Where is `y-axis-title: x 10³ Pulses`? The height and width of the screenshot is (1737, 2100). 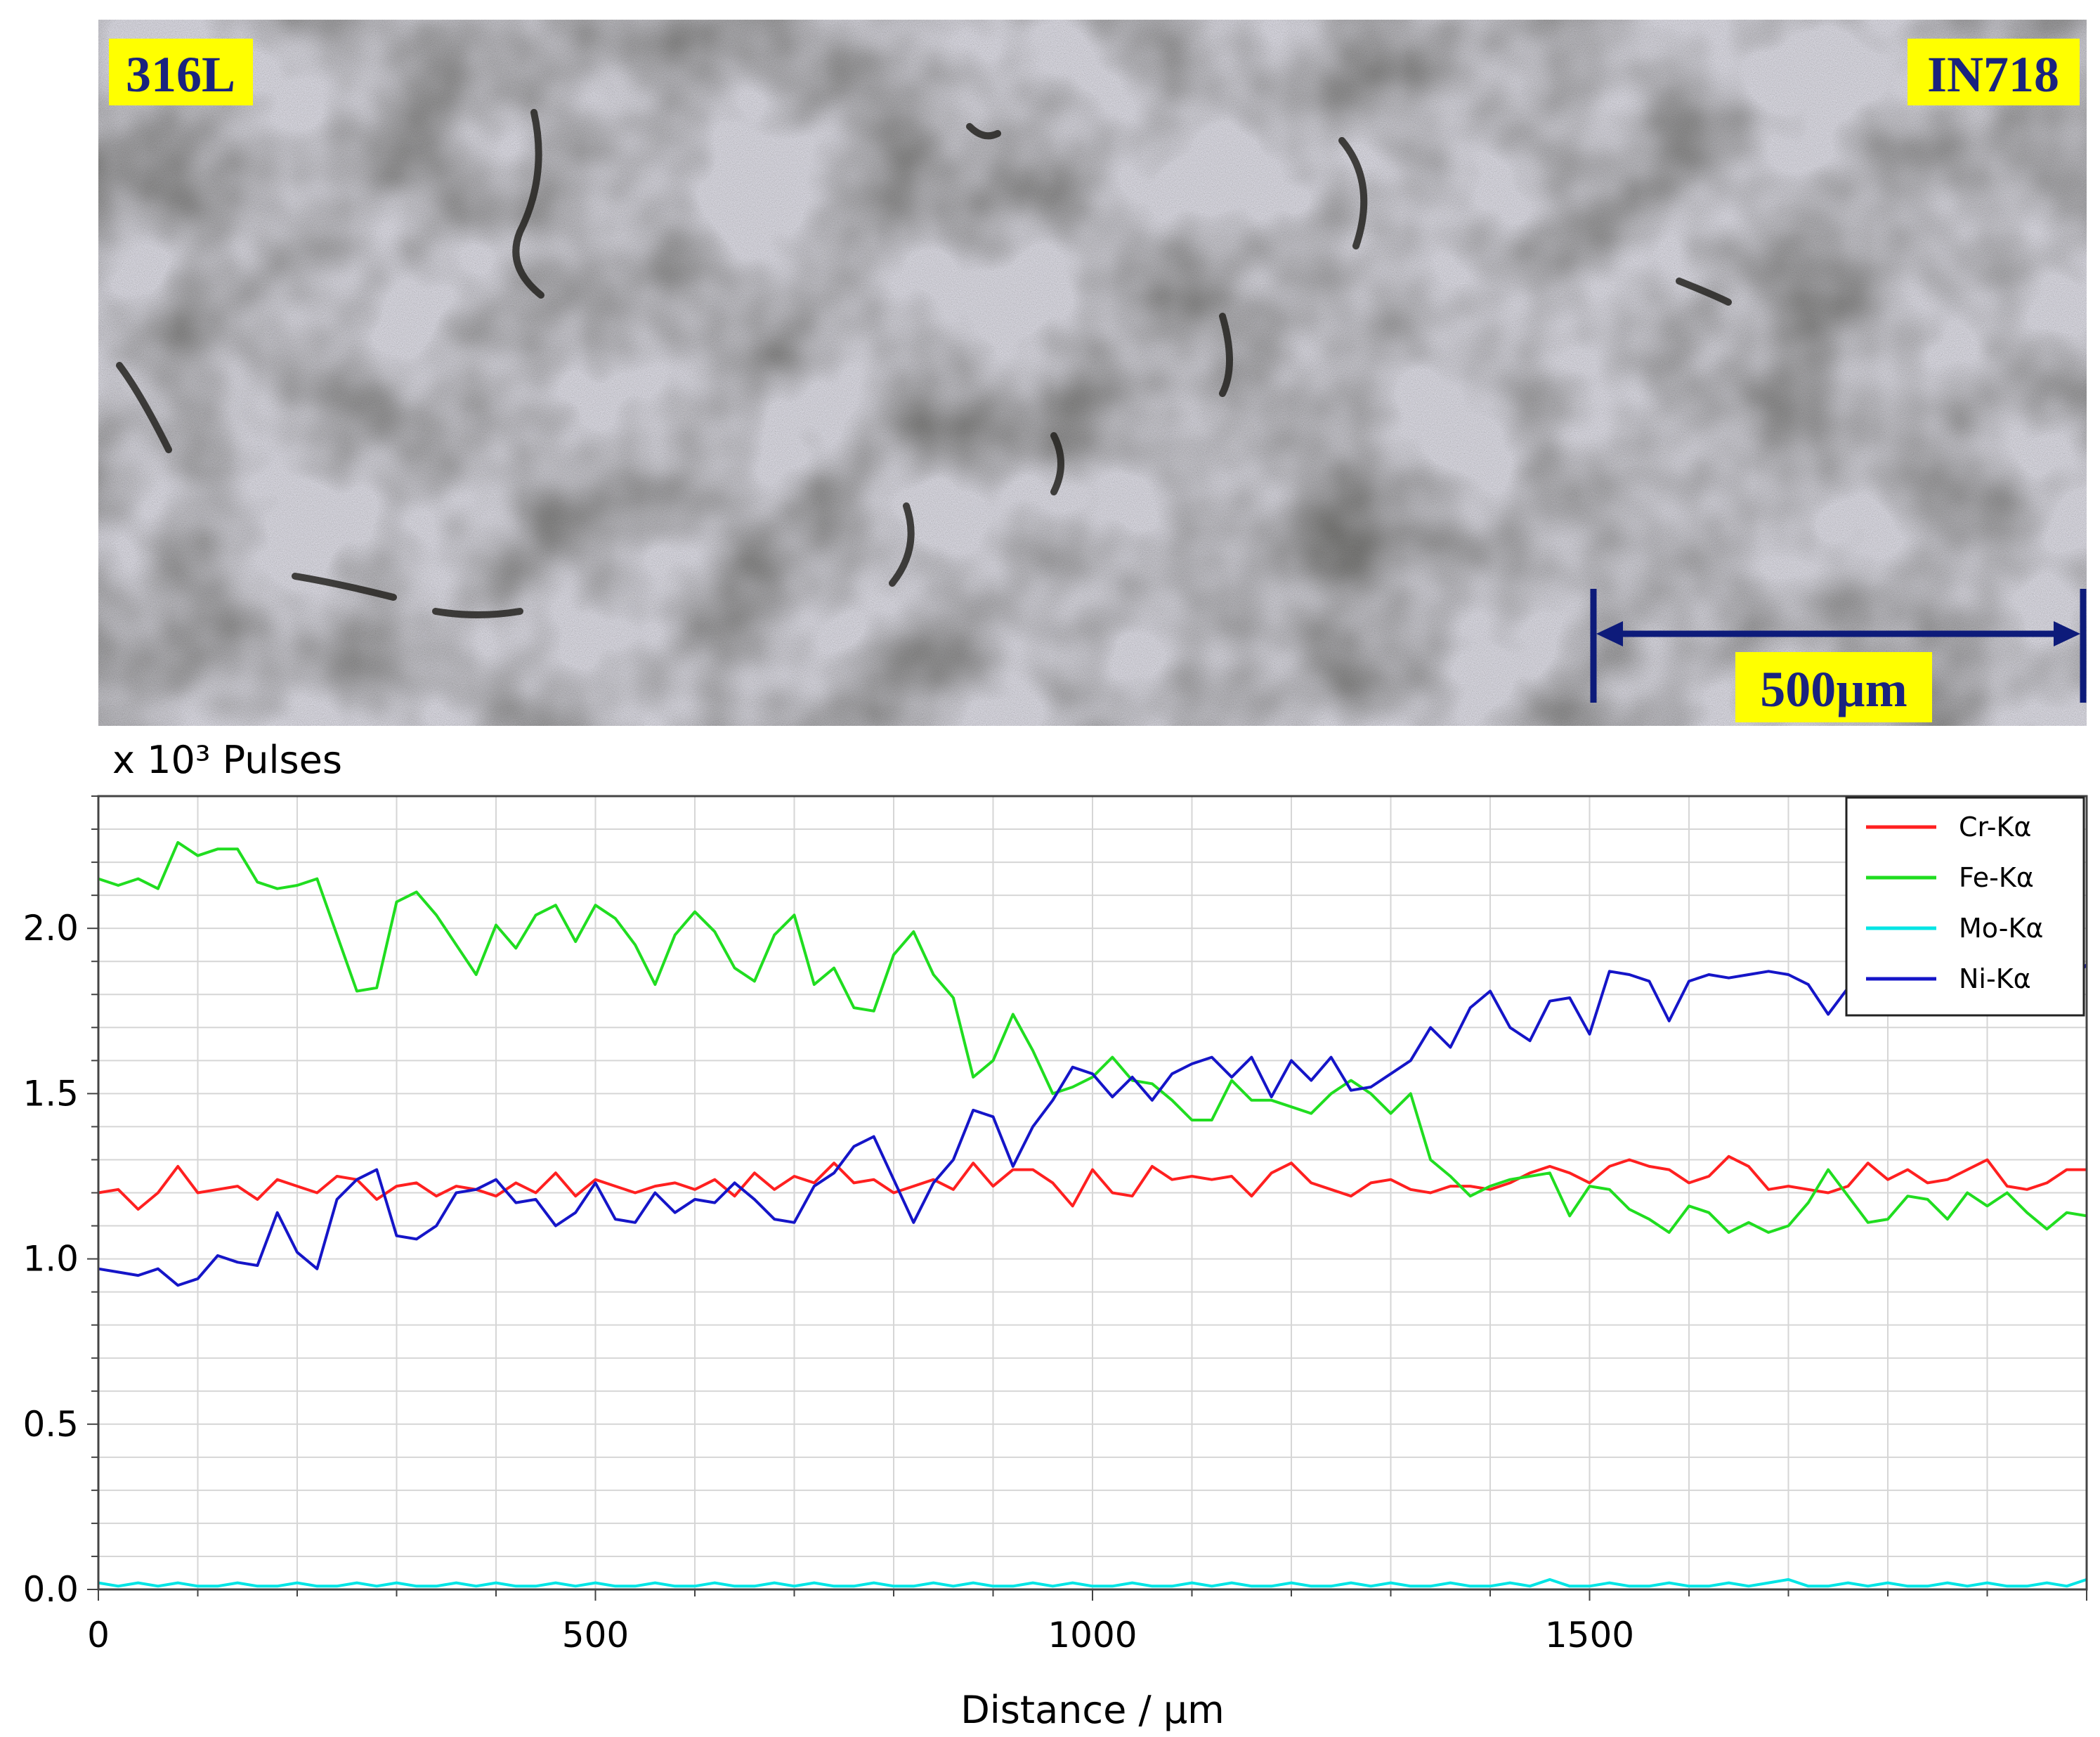
y-axis-title: x 10³ Pulses is located at coordinates (227, 760).